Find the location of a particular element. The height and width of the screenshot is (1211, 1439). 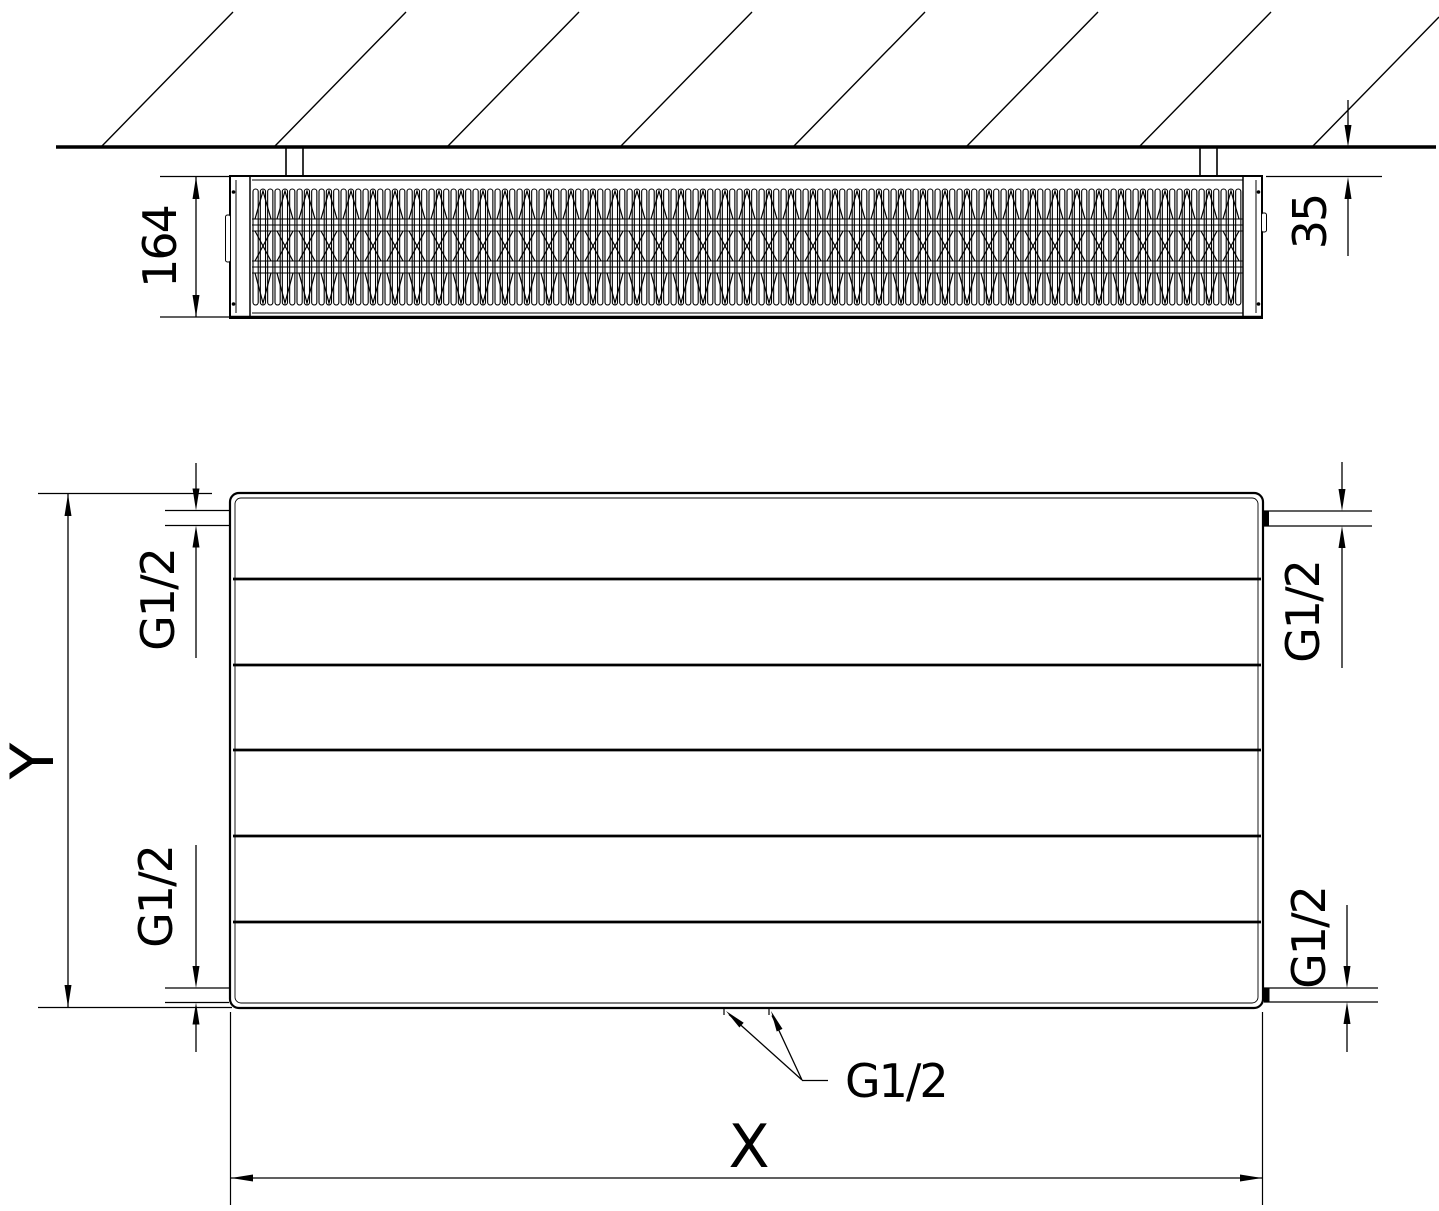

connection-bottom-center-callout: G1/2 is located at coordinates (836, 1057).